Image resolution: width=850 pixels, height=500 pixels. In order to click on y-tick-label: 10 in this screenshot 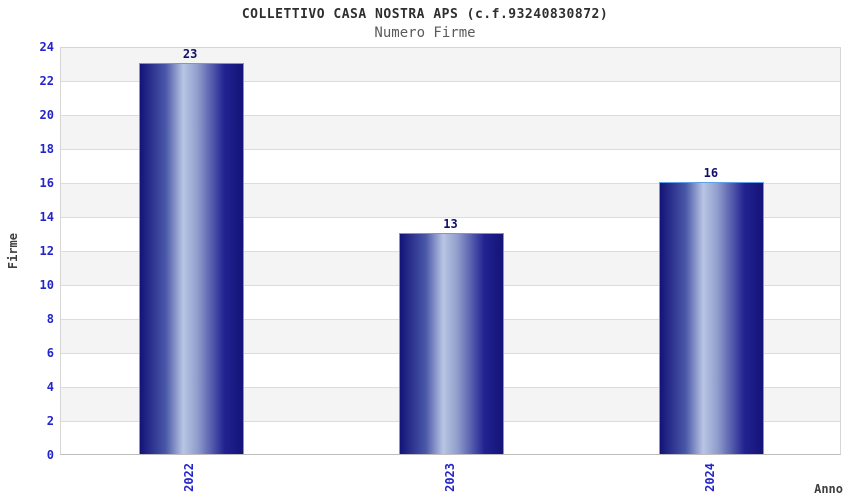, I will do `click(46, 285)`.